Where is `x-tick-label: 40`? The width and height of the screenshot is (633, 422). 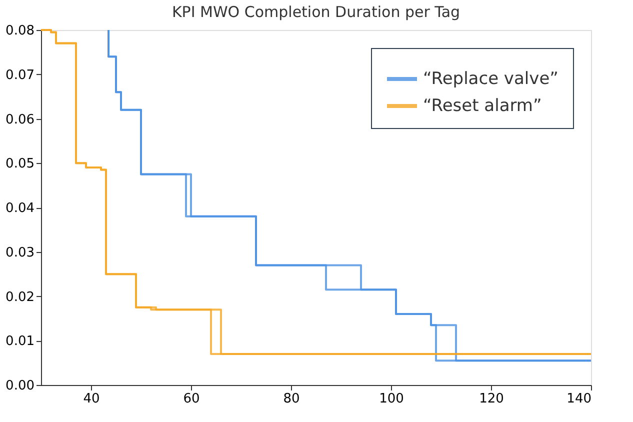
x-tick-label: 40 is located at coordinates (91, 399).